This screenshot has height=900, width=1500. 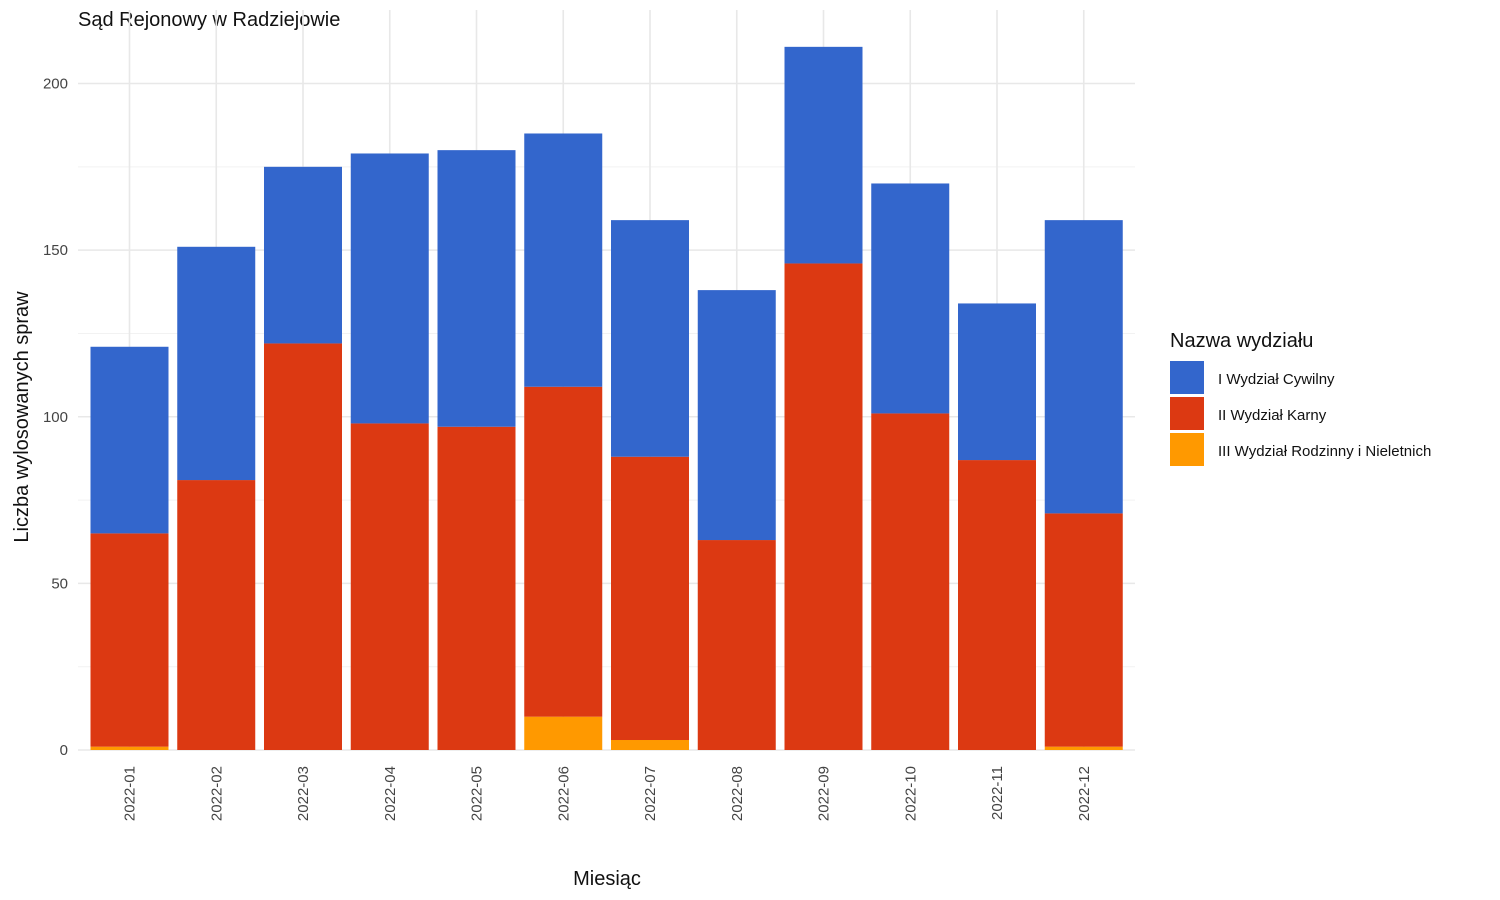 What do you see at coordinates (59, 583) in the screenshot?
I see `y-tick-label: 50` at bounding box center [59, 583].